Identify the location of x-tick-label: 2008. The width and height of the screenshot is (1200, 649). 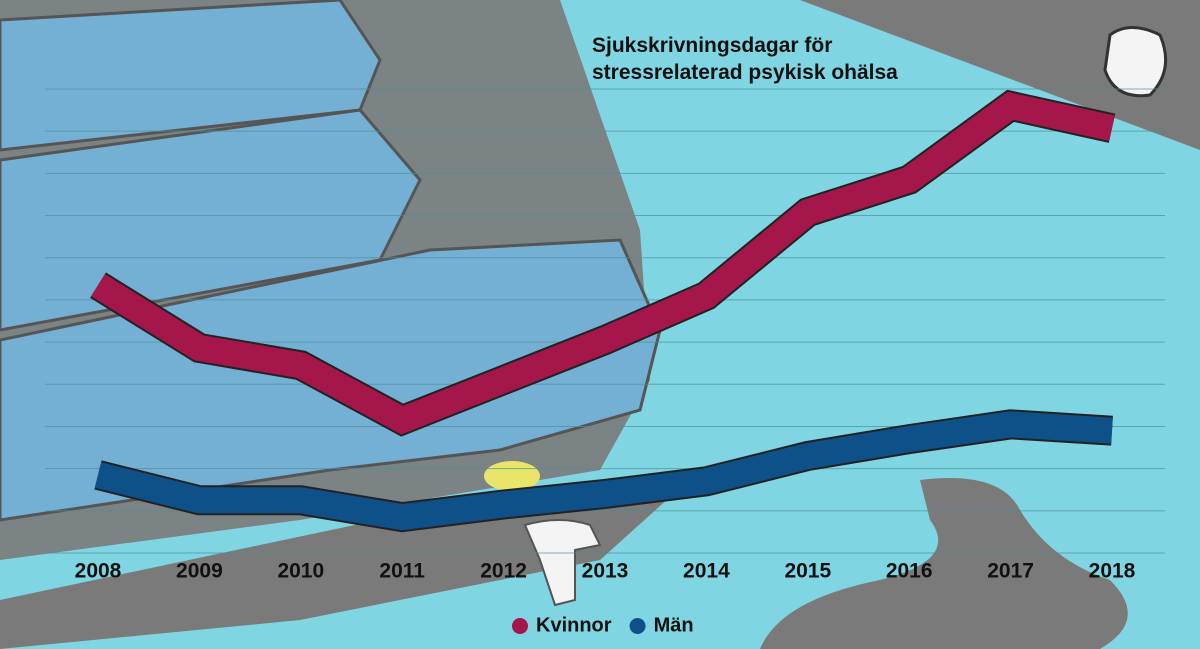
(98, 571).